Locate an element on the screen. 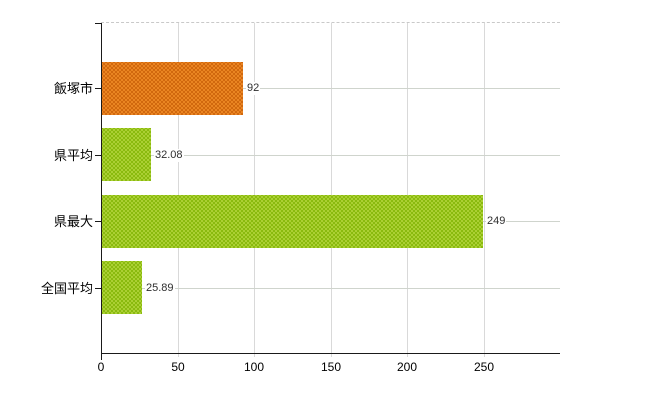  x-axis-tick-label: 0 is located at coordinates (101, 367).